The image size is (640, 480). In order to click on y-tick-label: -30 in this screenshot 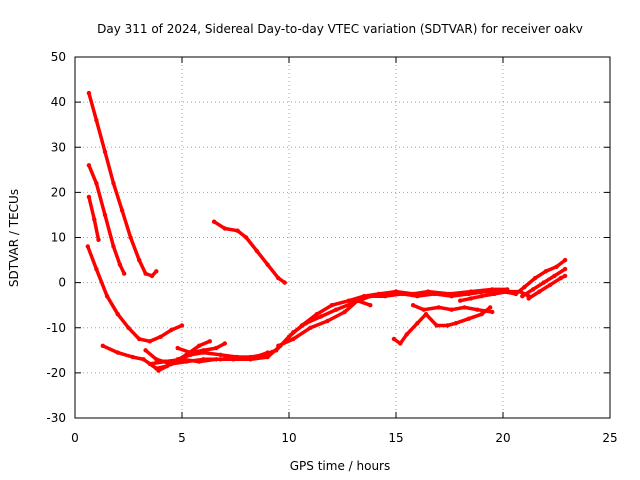, I will do `click(56, 418)`.